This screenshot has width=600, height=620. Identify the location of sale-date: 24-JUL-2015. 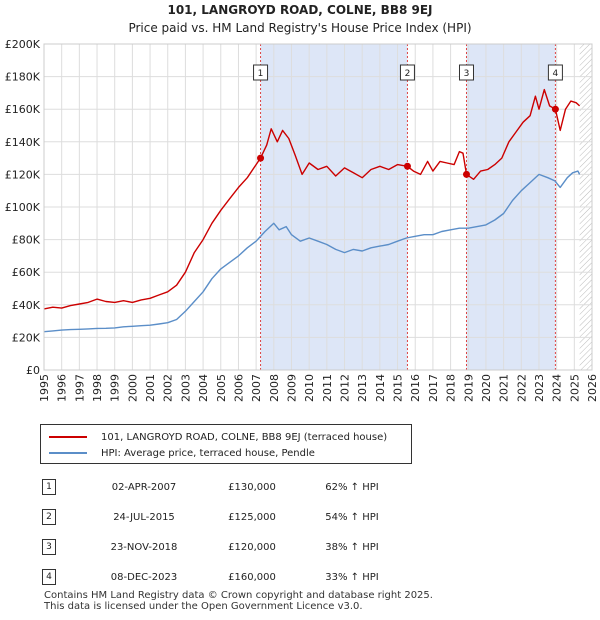
(144, 517).